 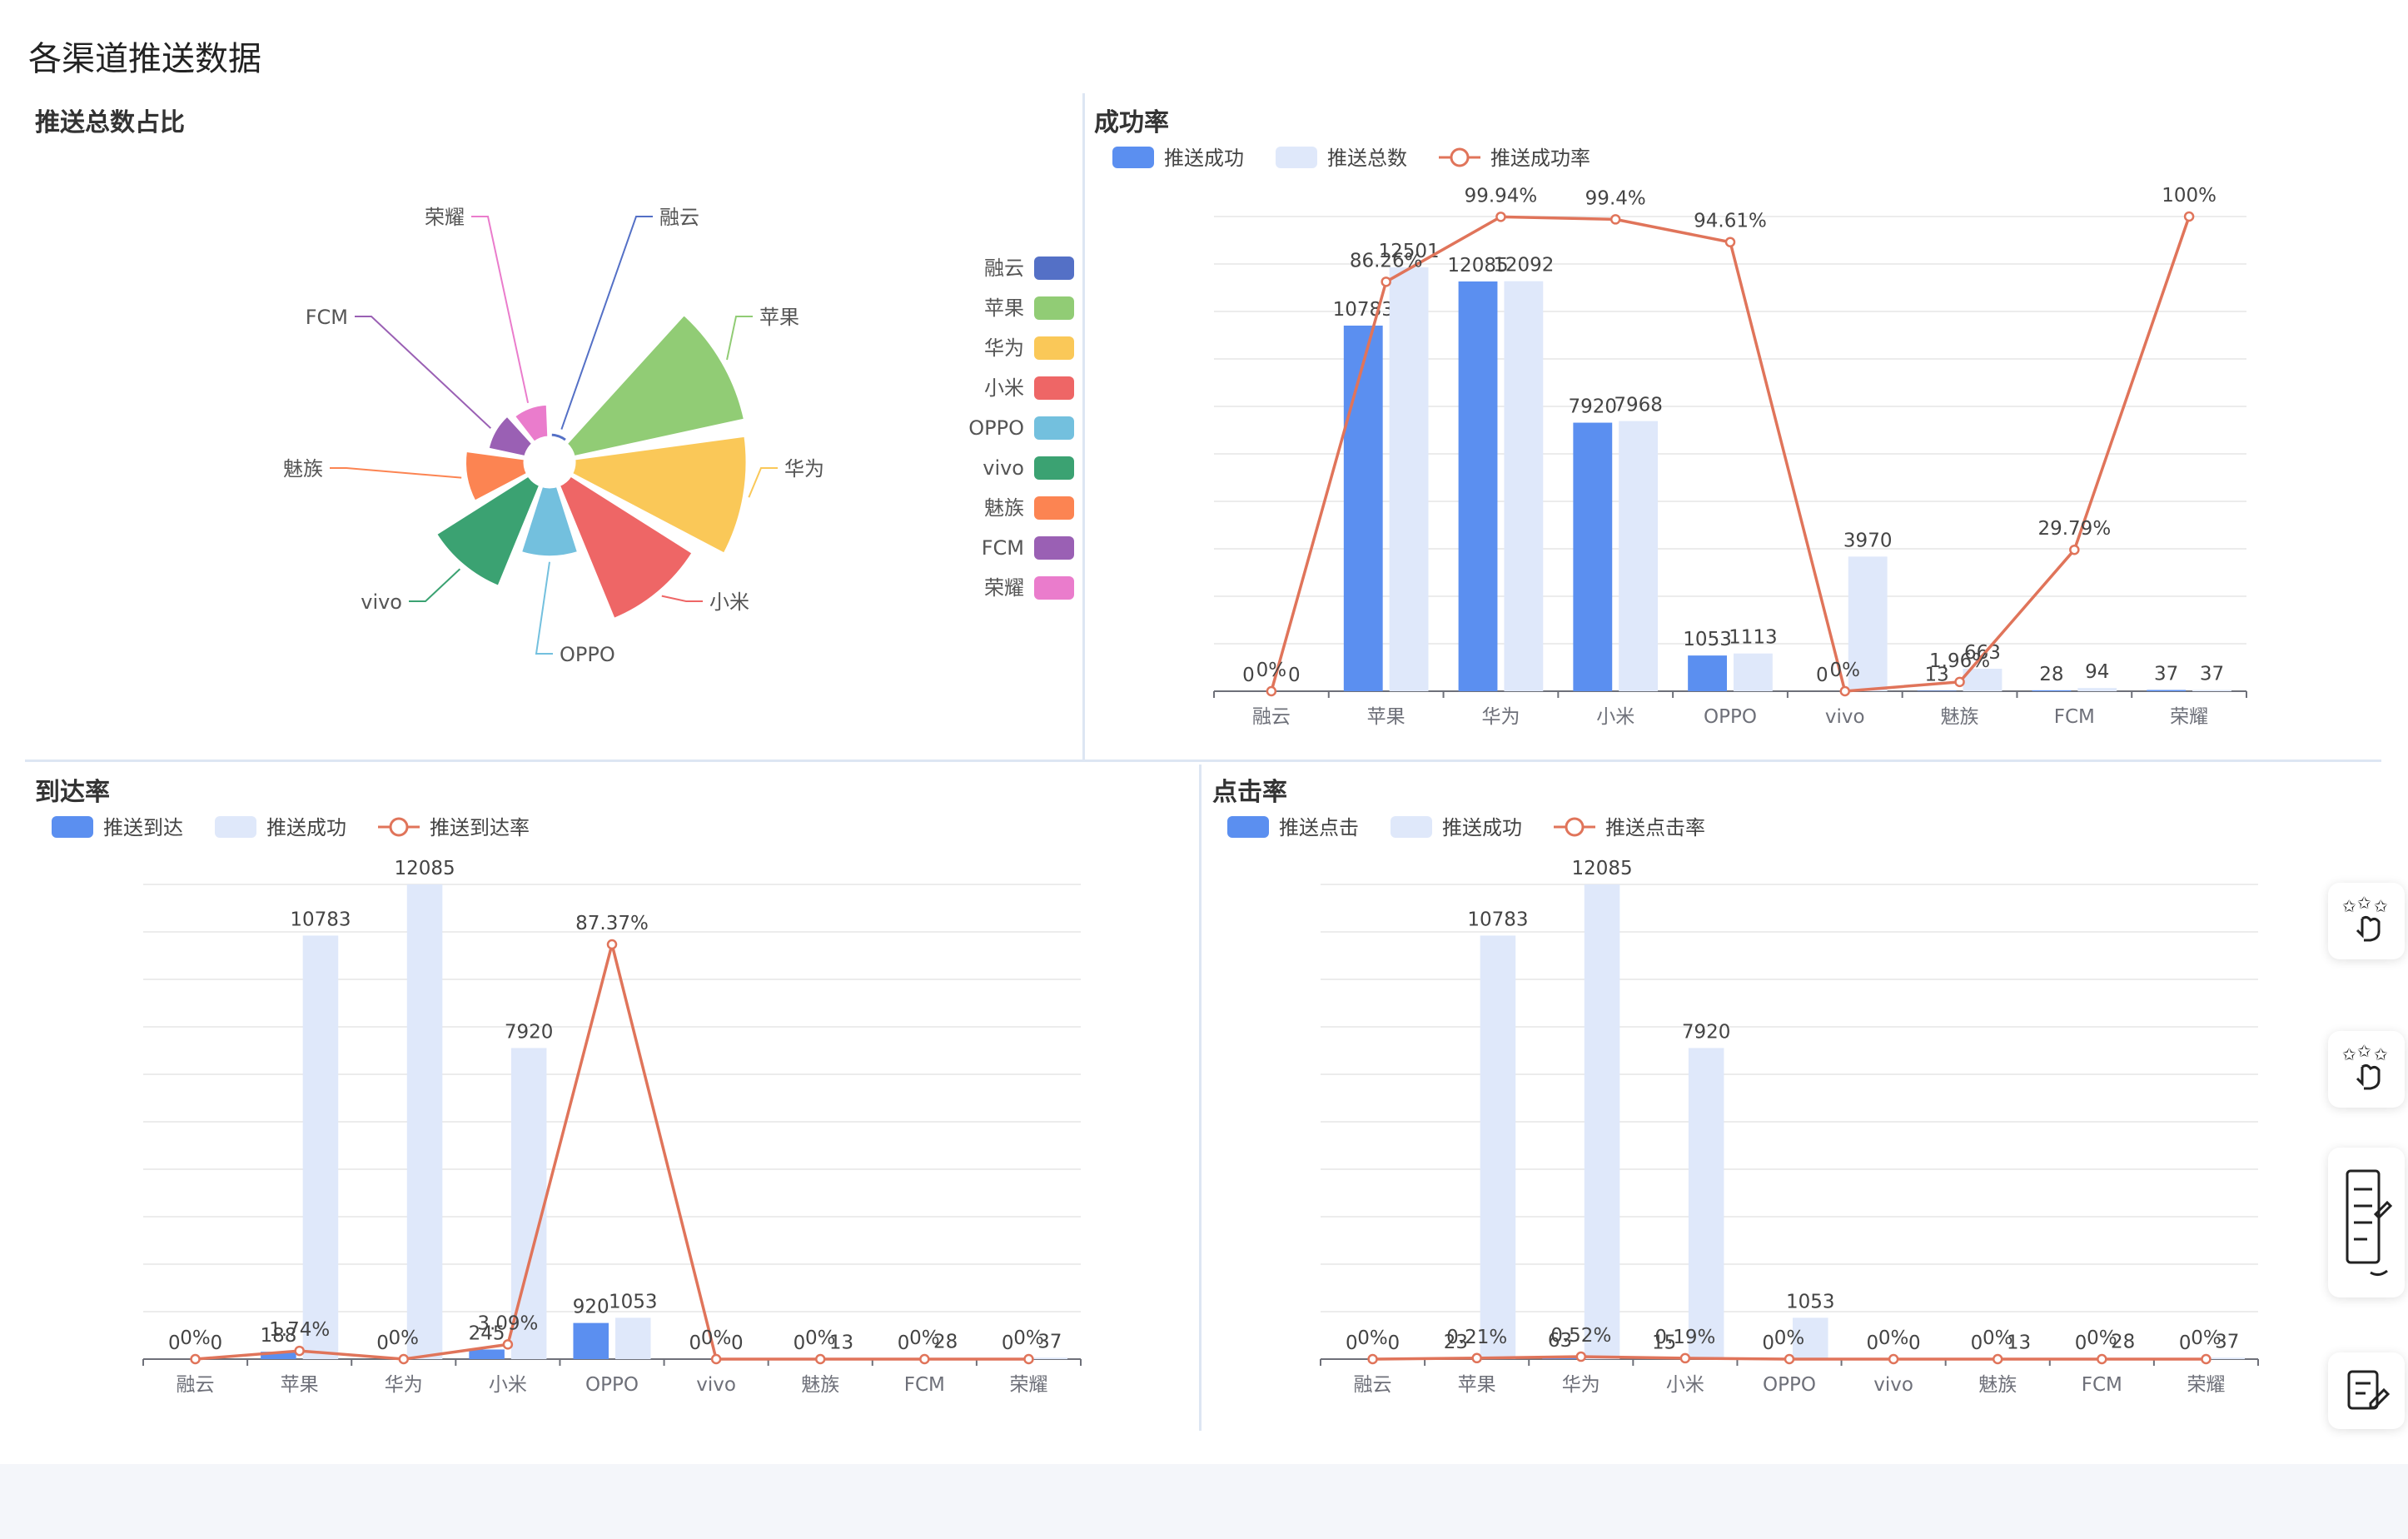 I want to click on float-button-2: ✩ ✩ ✩, so click(x=2366, y=1069).